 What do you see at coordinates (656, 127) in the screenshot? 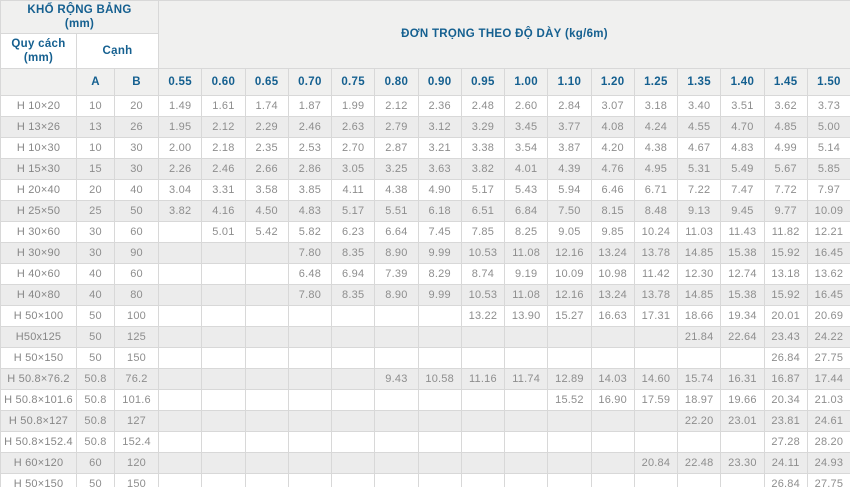
I see `weight-cell: 4.24` at bounding box center [656, 127].